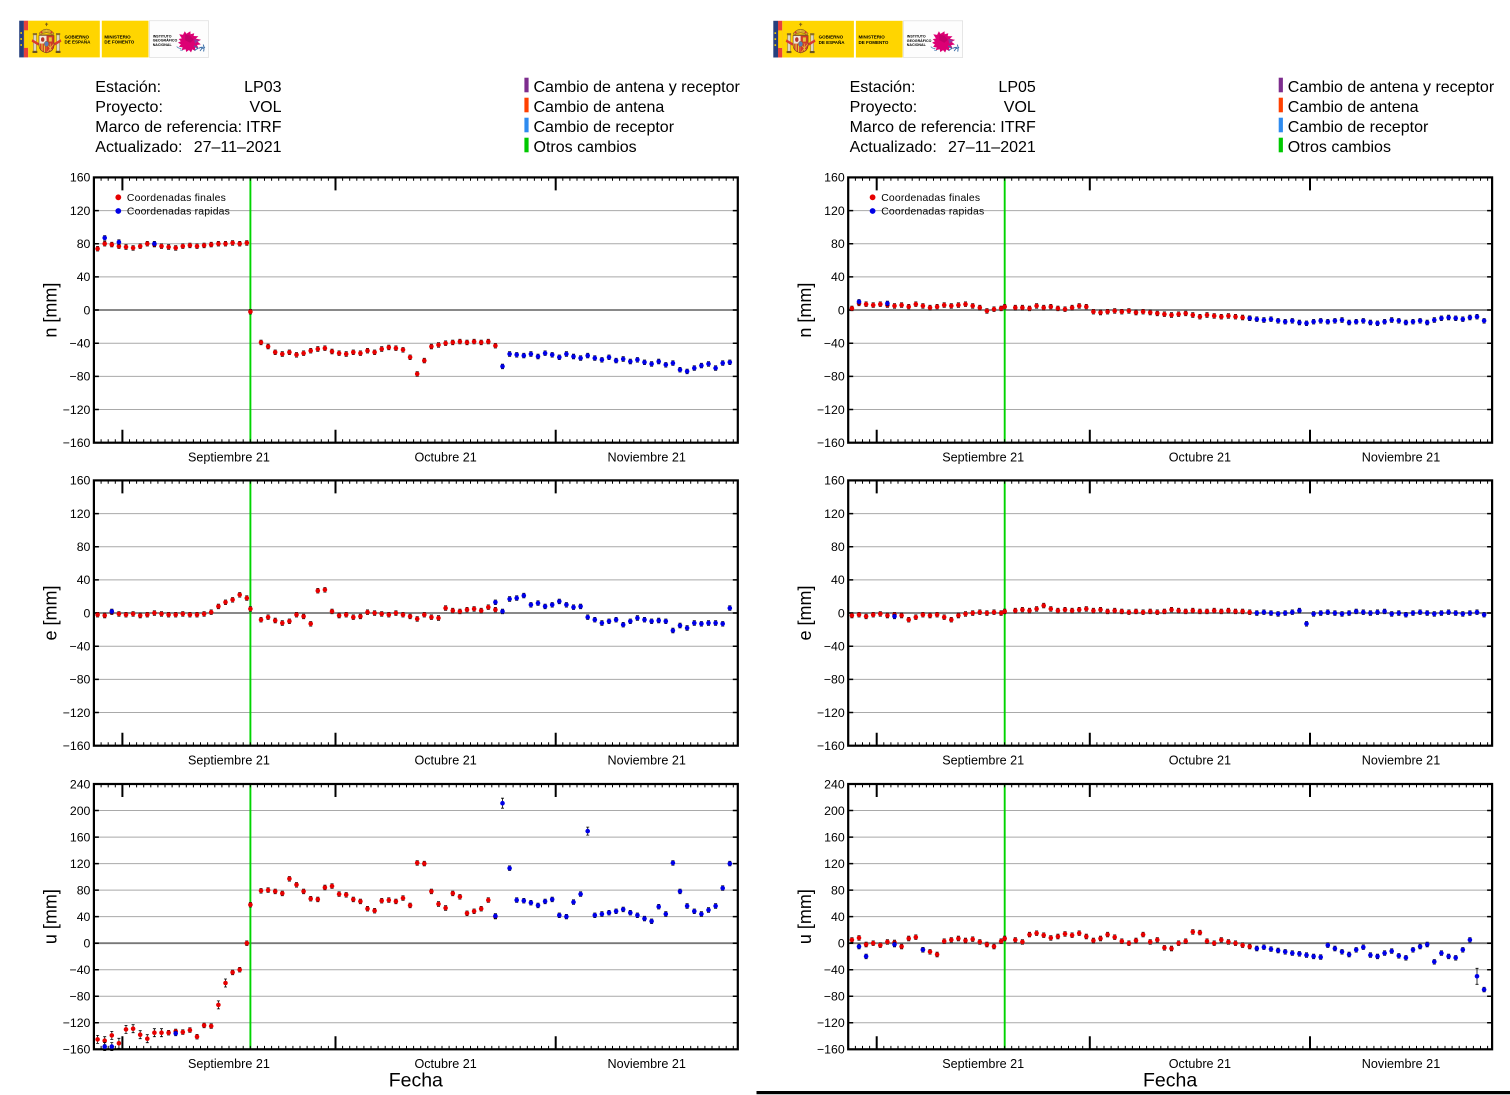 This screenshot has height=1095, width=1510. What do you see at coordinates (585, 147) in the screenshot?
I see `svg-text: Otros cambios` at bounding box center [585, 147].